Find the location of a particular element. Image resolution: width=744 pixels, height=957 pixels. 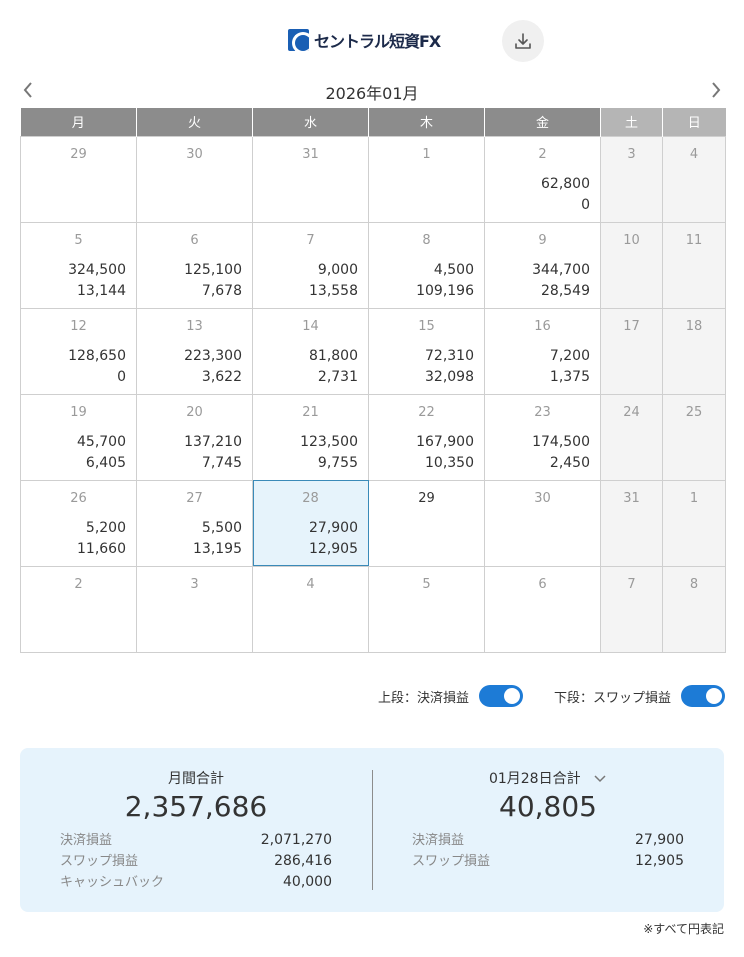

swap-pnl-value: 0 is located at coordinates (121, 376).